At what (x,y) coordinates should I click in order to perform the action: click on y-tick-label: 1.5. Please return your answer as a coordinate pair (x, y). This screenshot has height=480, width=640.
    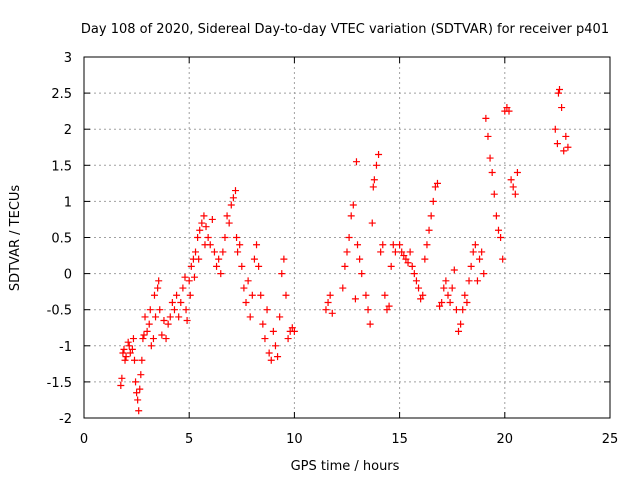
    Looking at the image, I should click on (61, 166).